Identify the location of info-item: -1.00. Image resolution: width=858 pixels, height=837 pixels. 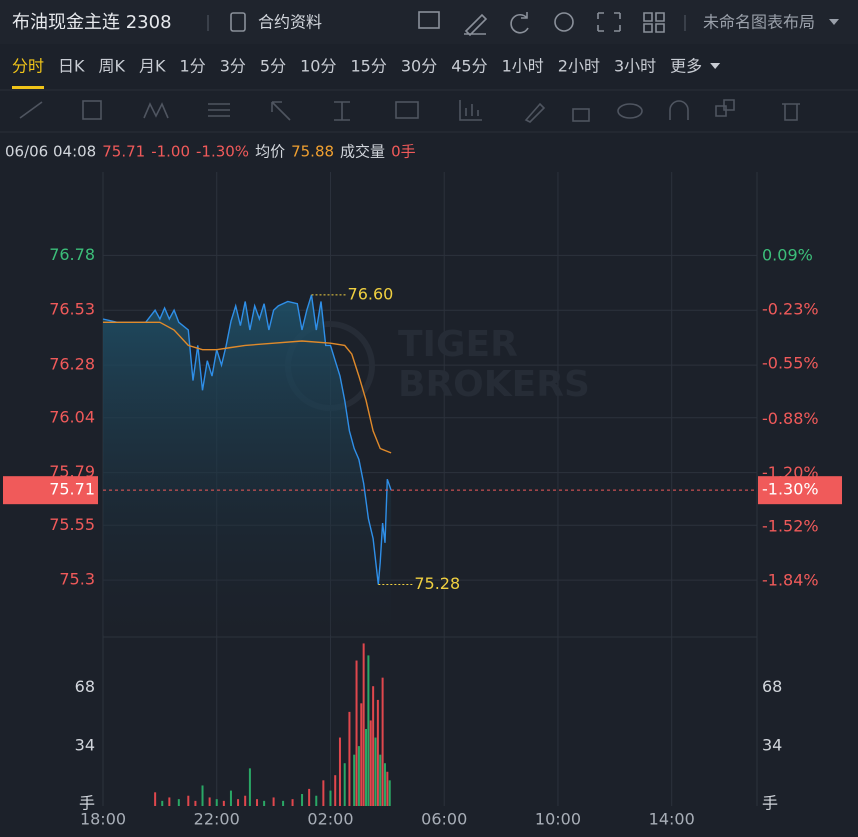
(170, 152).